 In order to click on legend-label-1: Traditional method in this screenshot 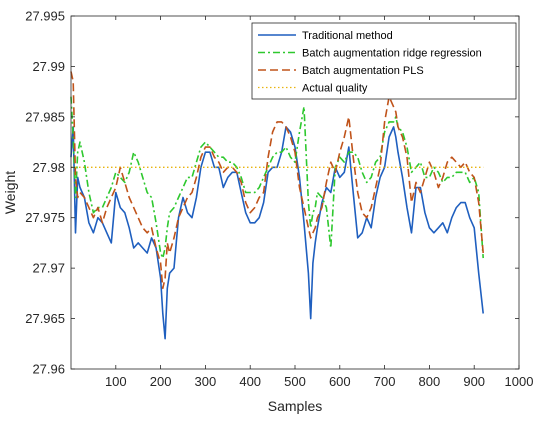, I will do `click(347, 36)`.